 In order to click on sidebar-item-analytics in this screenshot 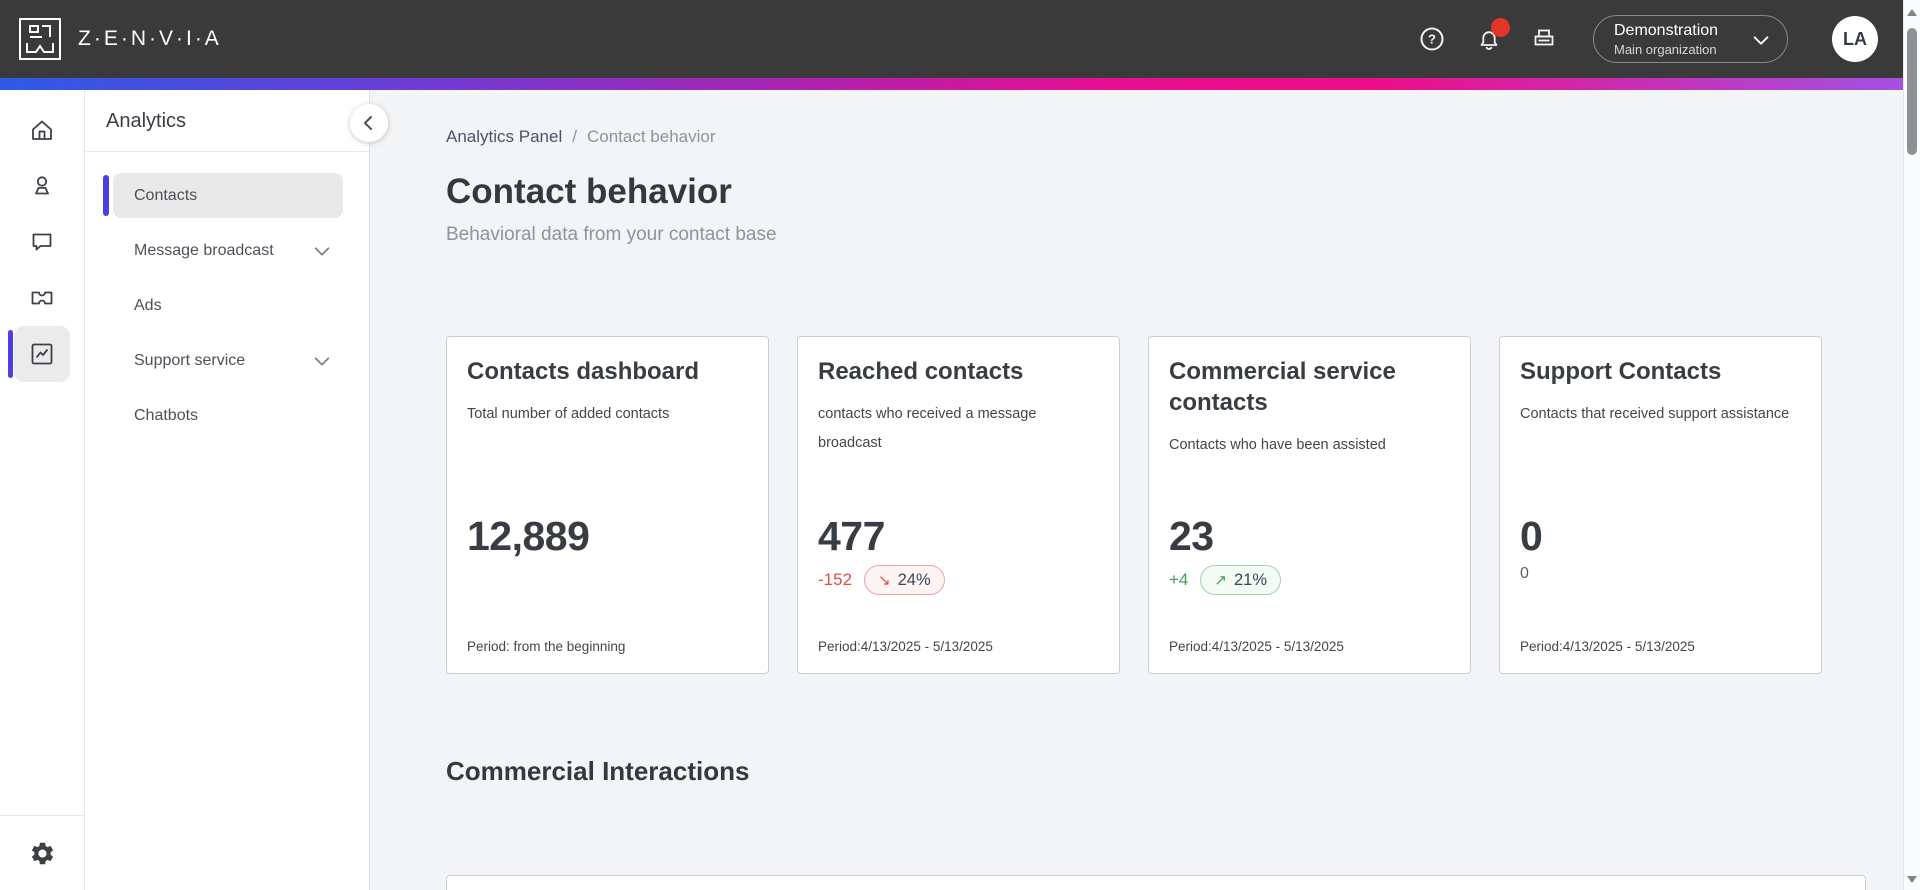, I will do `click(42, 354)`.